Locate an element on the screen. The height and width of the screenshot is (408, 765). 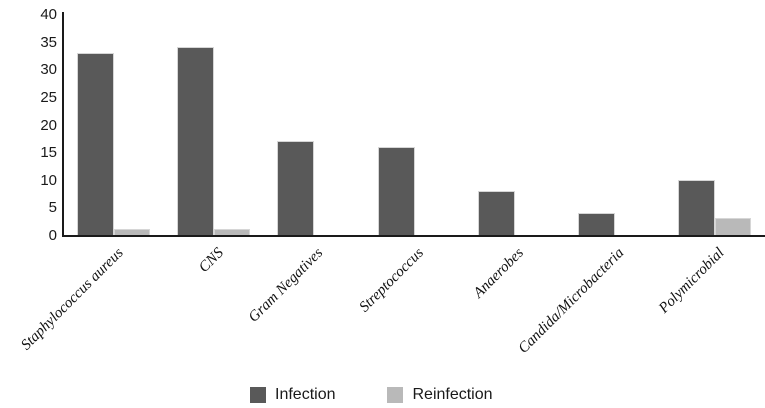
x-tick-label: Streptococcus is located at coordinates (391, 280).